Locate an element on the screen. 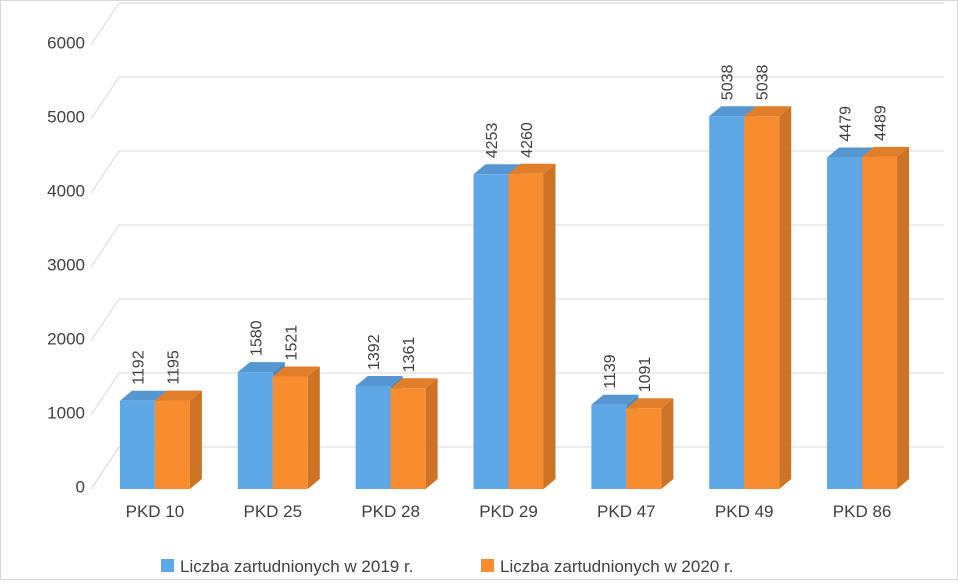 The image size is (958, 584). data-label-pkd-49-series-1: 5038 is located at coordinates (728, 82).